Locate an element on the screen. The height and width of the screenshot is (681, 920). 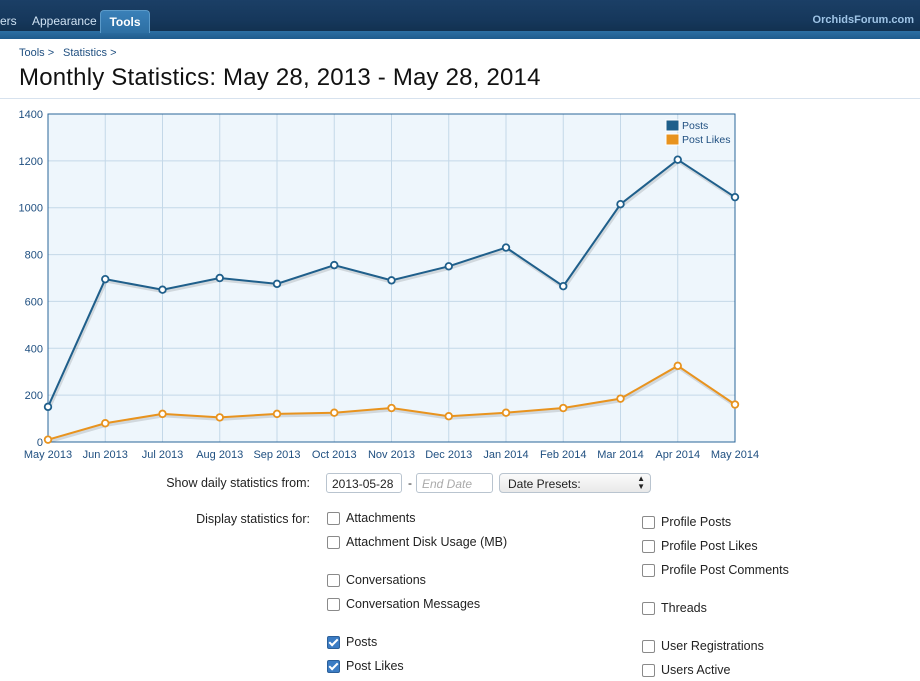
date-presets-select: Date Presets: ▲ ▼ is located at coordinates (575, 483).